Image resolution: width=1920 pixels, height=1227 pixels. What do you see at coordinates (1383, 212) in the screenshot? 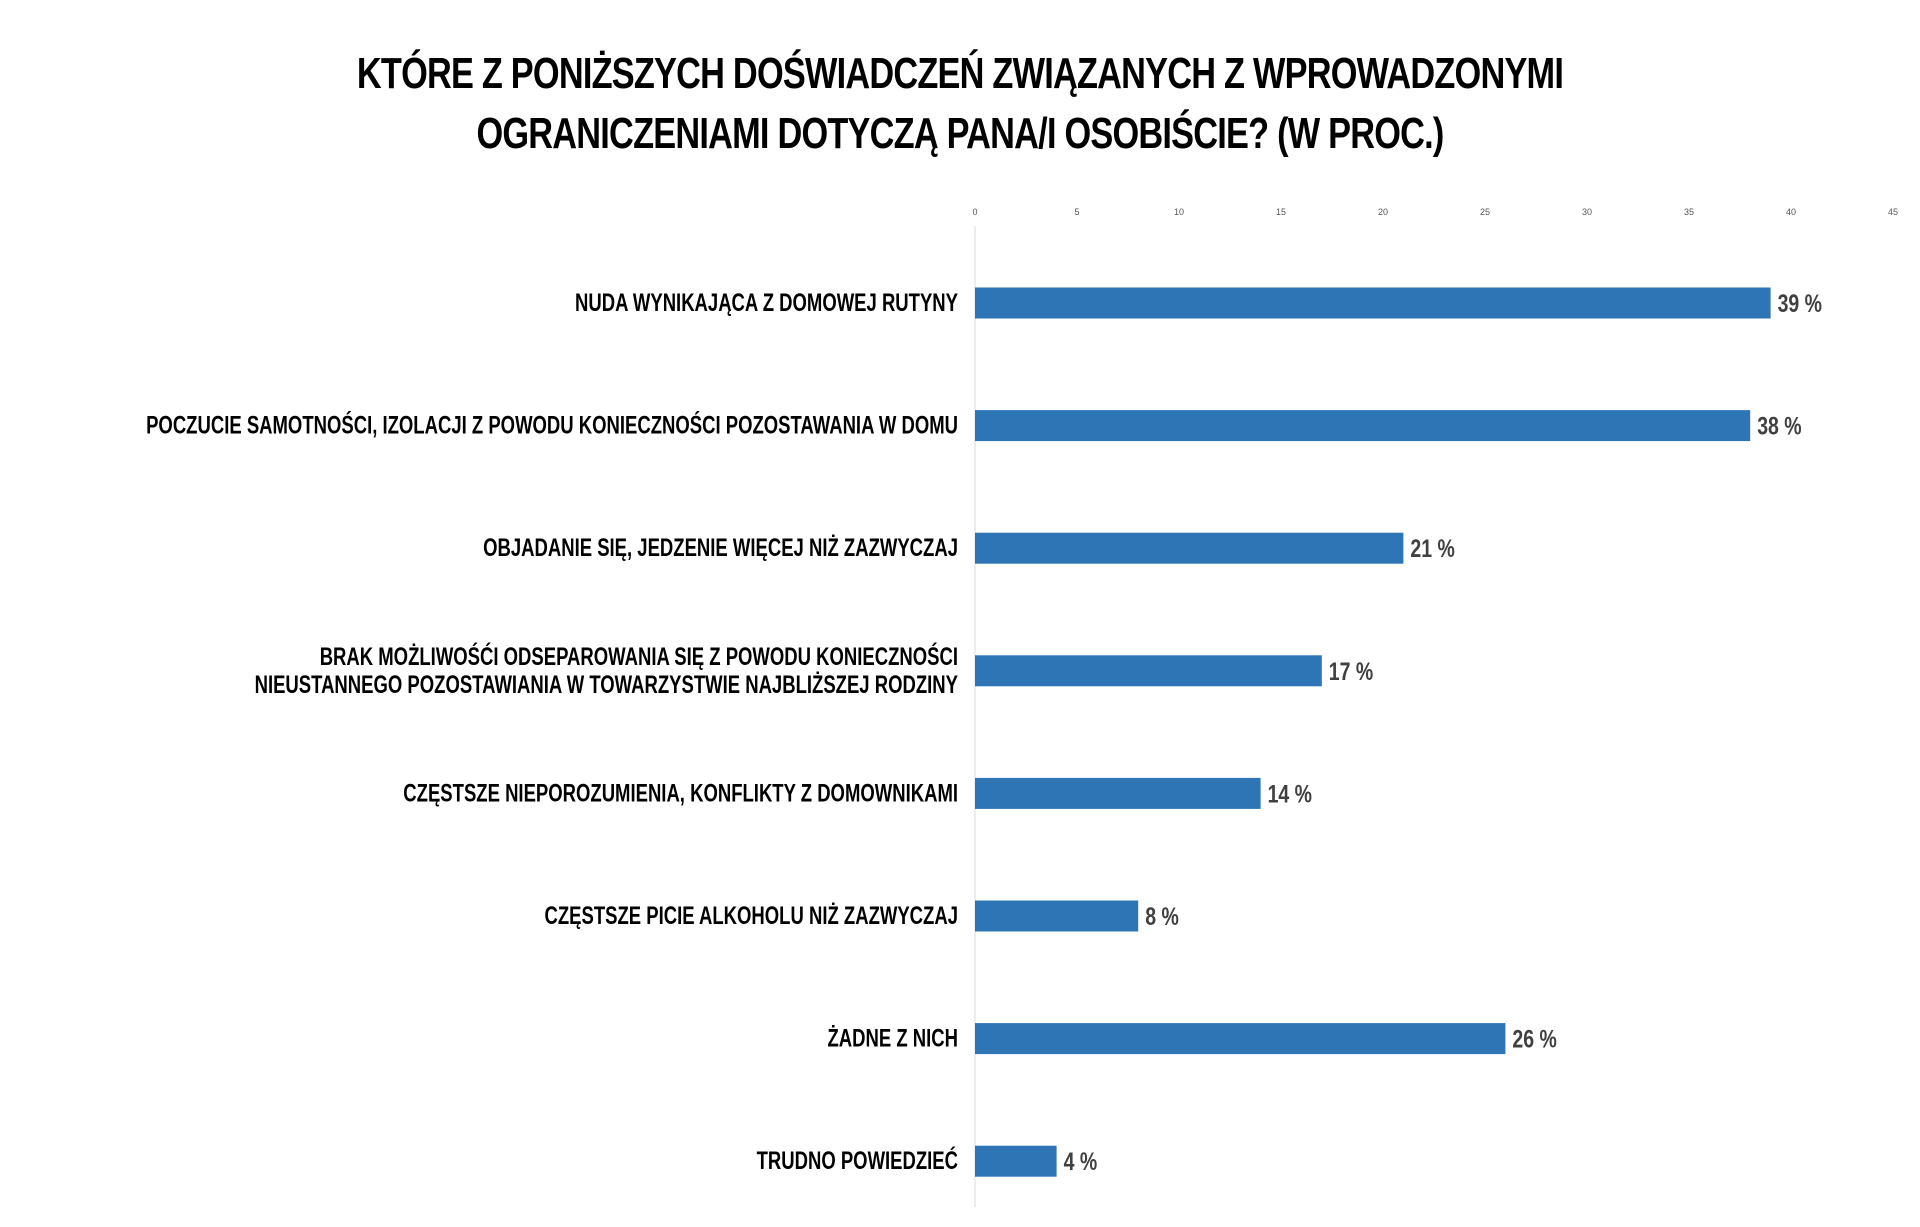
I see `x-tick-label: 20` at bounding box center [1383, 212].